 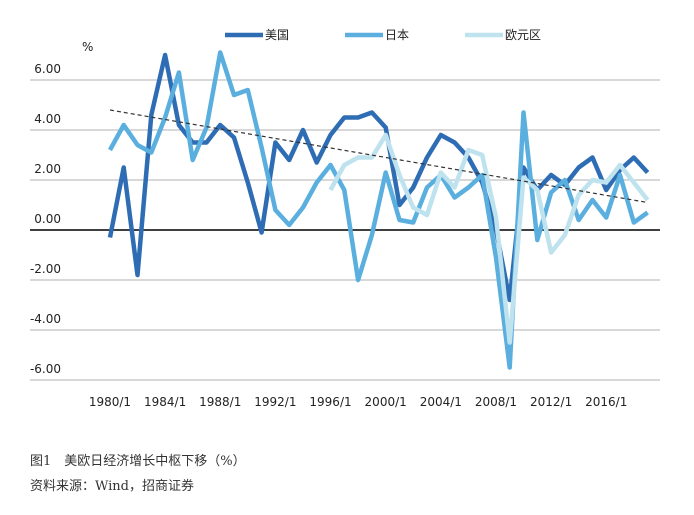 What do you see at coordinates (277, 35) in the screenshot?
I see `legend-label: 美国` at bounding box center [277, 35].